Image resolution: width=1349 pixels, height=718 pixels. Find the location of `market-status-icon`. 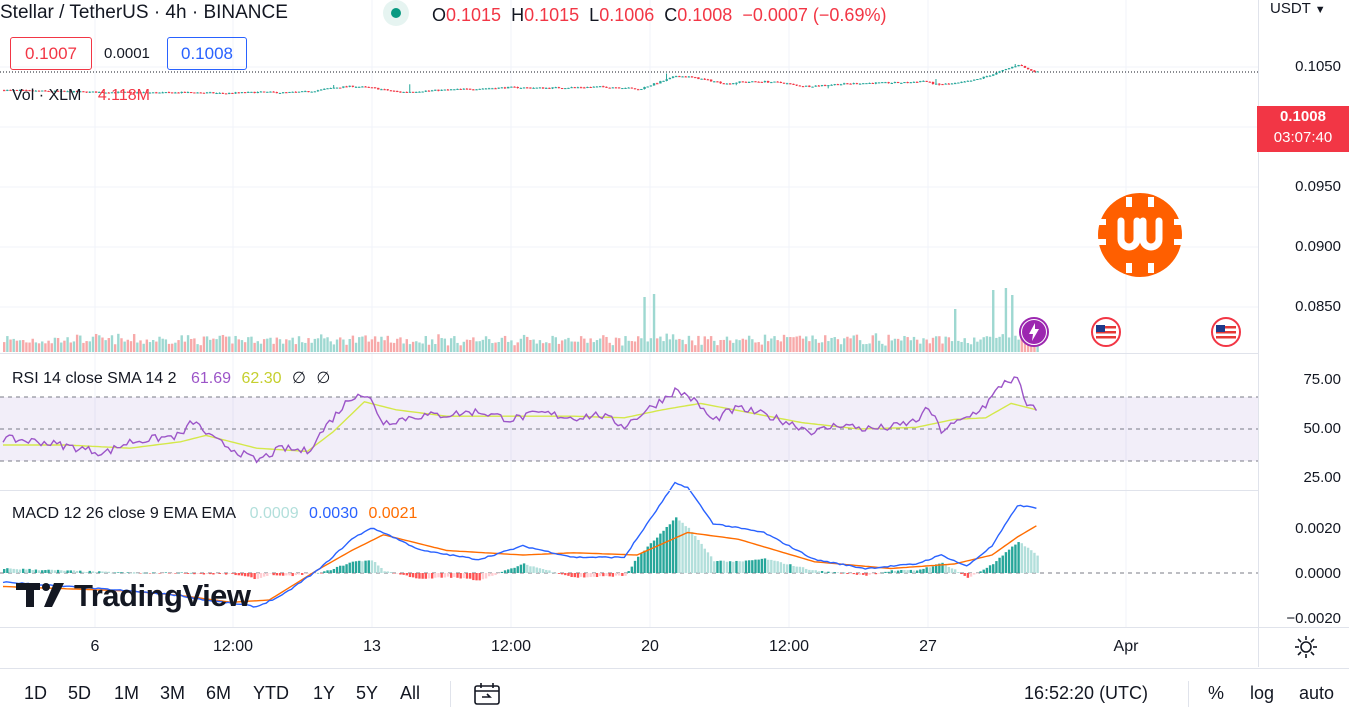

market-status-icon is located at coordinates (396, 13).